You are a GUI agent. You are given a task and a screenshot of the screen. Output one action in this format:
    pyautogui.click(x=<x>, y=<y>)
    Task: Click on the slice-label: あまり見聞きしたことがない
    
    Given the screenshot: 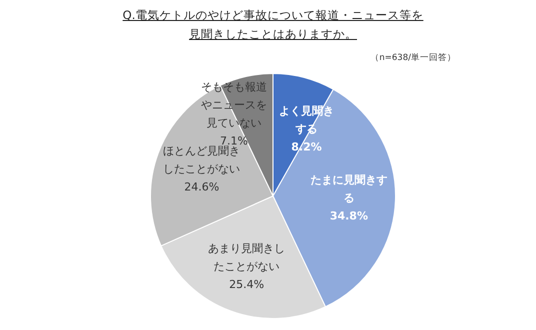 What is the action you would take?
    pyautogui.click(x=247, y=258)
    